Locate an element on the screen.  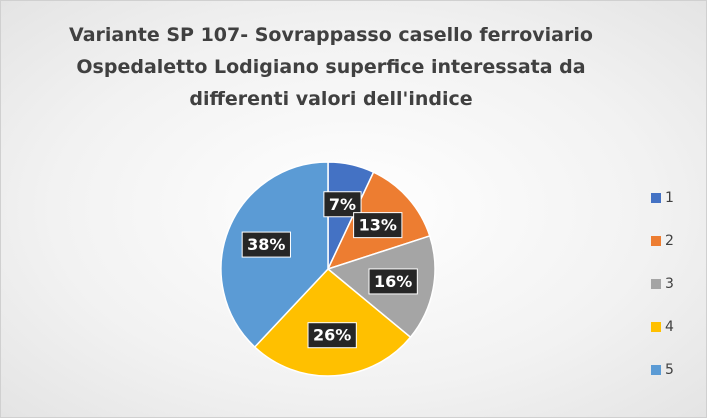
data-label: 13% is located at coordinates (378, 225).